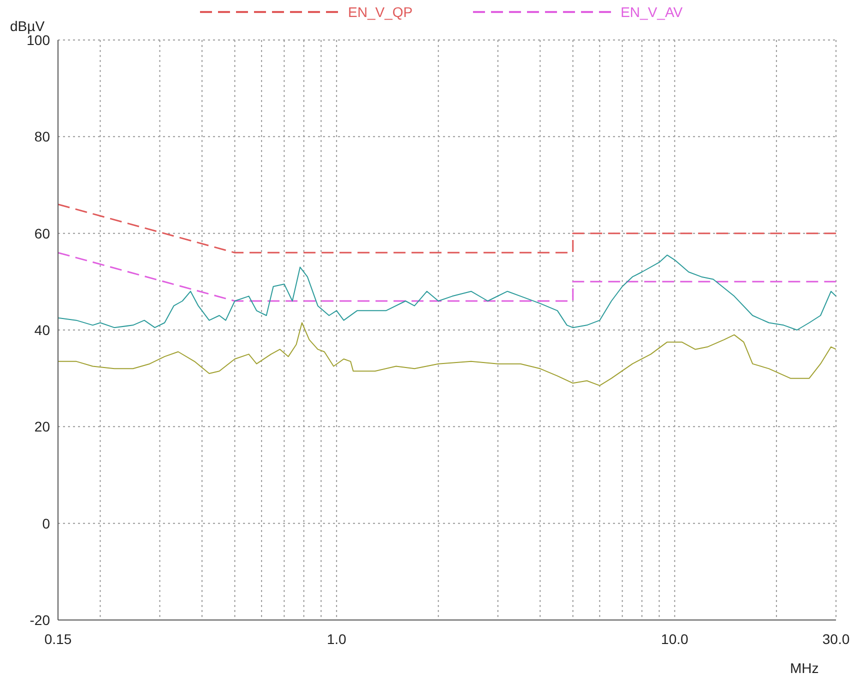 The height and width of the screenshot is (685, 868). What do you see at coordinates (675, 638) in the screenshot?
I see `x-tick-label: 10.0` at bounding box center [675, 638].